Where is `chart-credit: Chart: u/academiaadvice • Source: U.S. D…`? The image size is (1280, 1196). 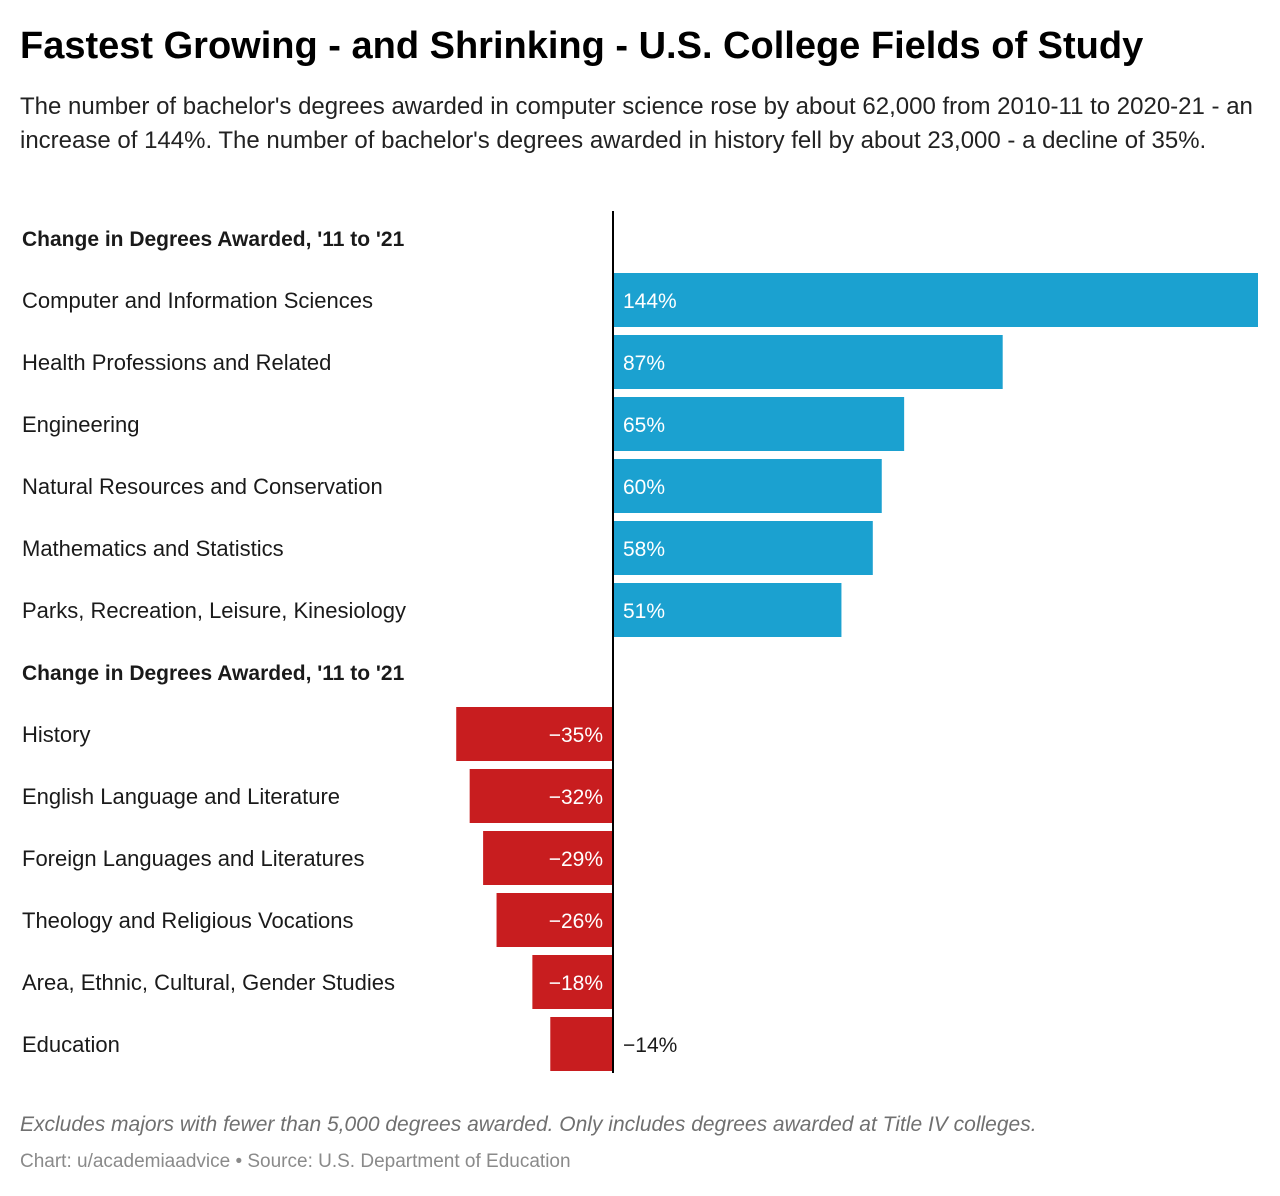 chart-credit: Chart: u/academiaadvice • Source: U.S. D… is located at coordinates (295, 1161).